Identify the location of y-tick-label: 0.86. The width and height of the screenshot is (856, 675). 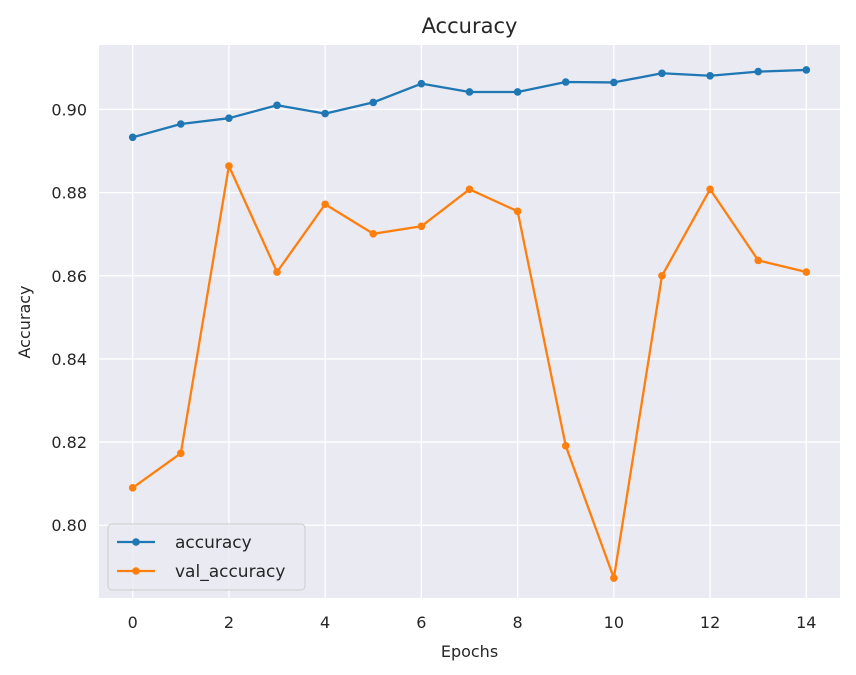
(69, 276).